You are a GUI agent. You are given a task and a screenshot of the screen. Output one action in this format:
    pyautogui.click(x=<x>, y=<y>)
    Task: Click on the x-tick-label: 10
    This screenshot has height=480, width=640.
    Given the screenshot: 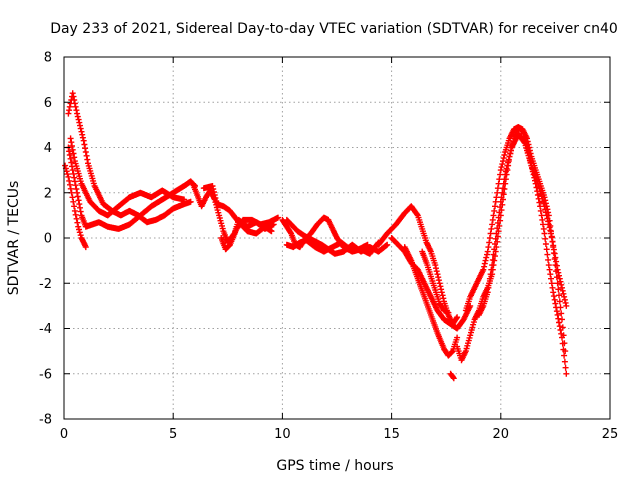 What is the action you would take?
    pyautogui.click(x=282, y=434)
    